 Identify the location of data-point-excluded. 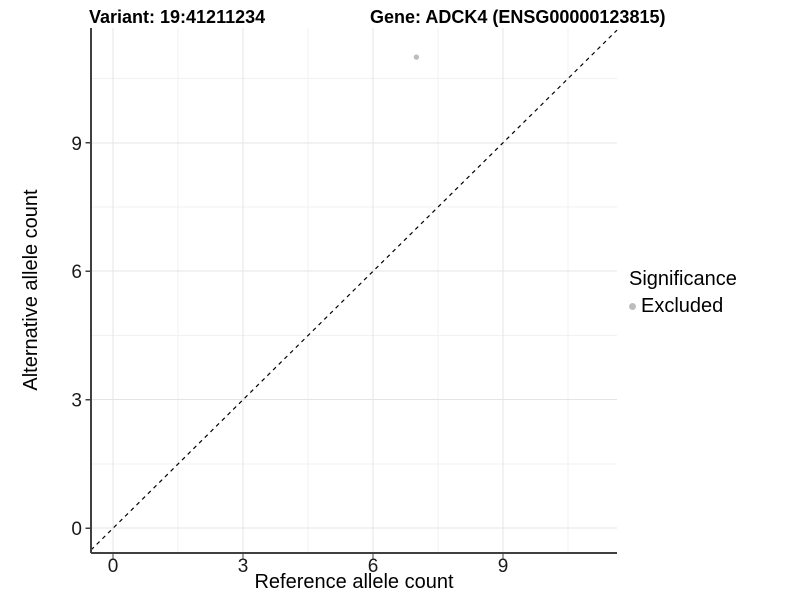
(416, 57).